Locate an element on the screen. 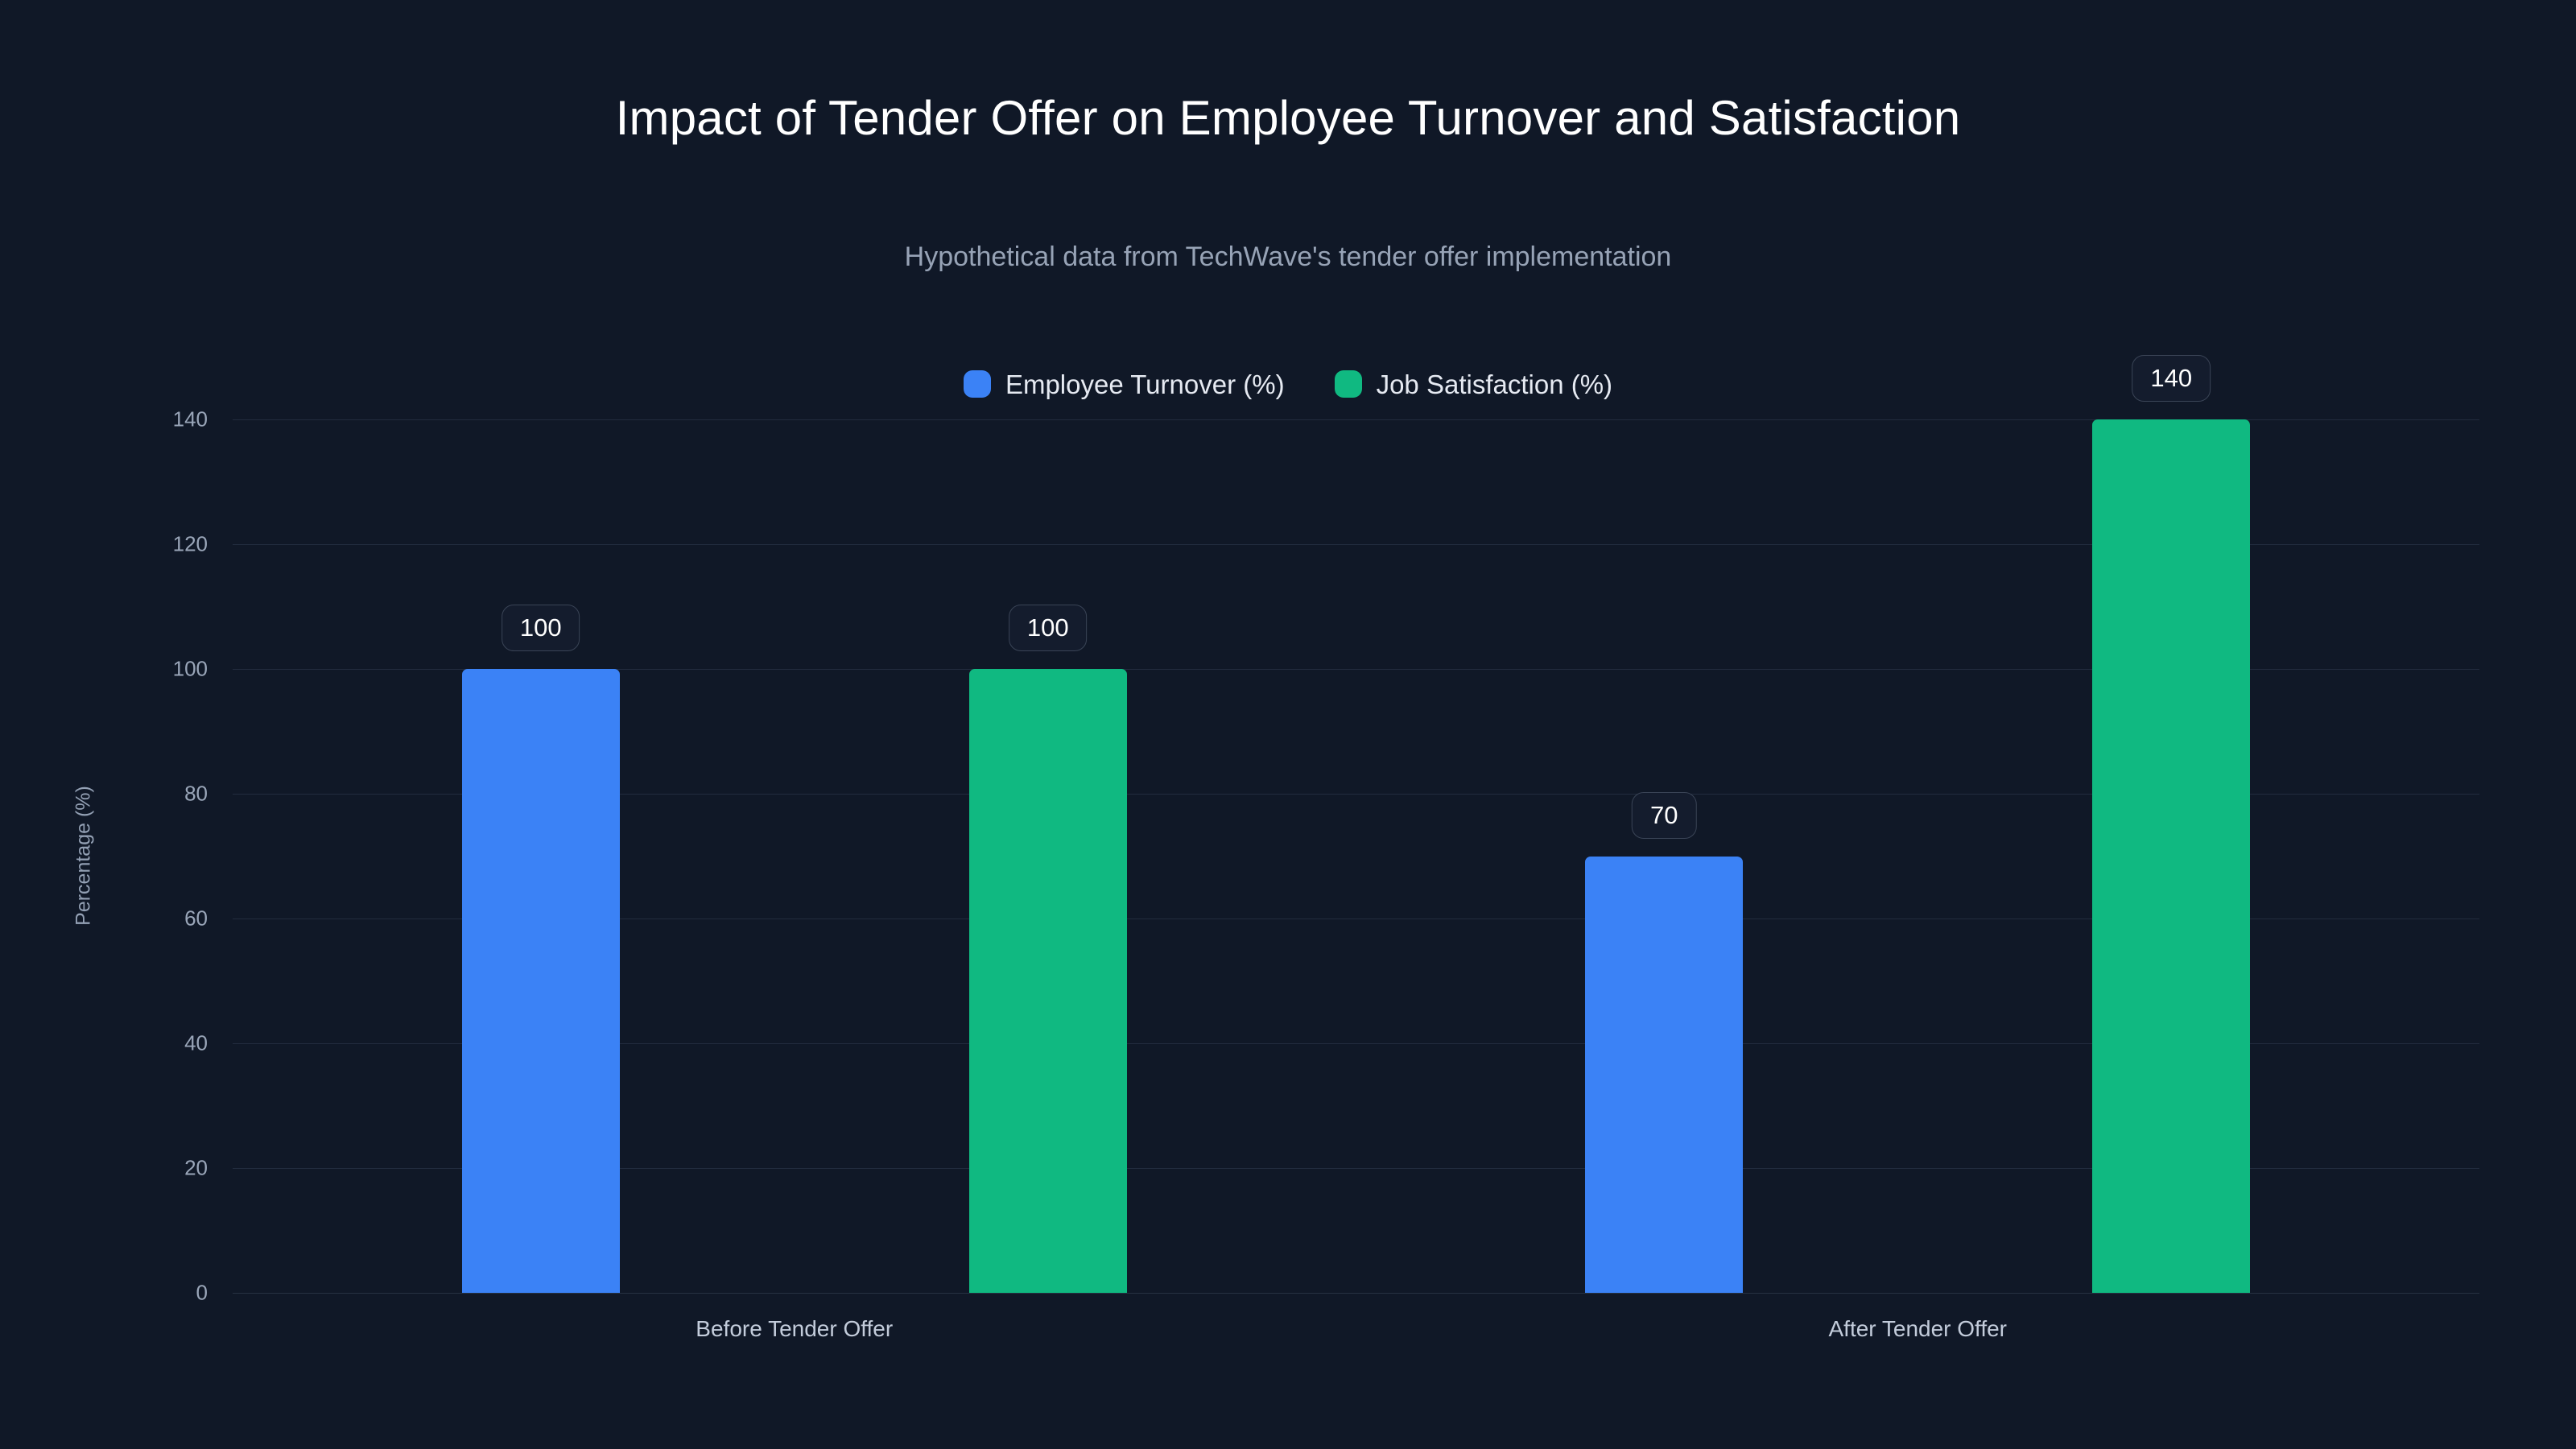  legend-item-job-satisfaction: Job Satisfaction (%) is located at coordinates (1473, 384).